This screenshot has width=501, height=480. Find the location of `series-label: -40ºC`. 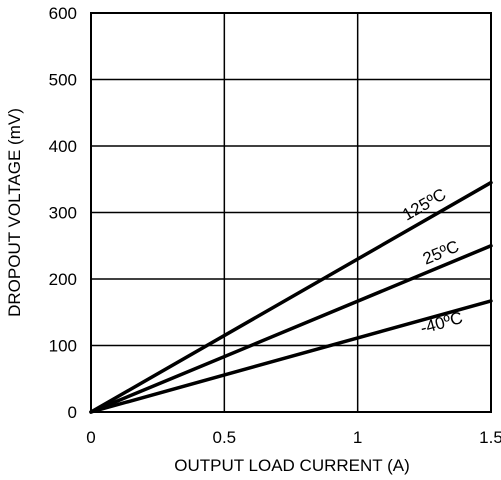

series-label: -40ºC is located at coordinates (441, 323).